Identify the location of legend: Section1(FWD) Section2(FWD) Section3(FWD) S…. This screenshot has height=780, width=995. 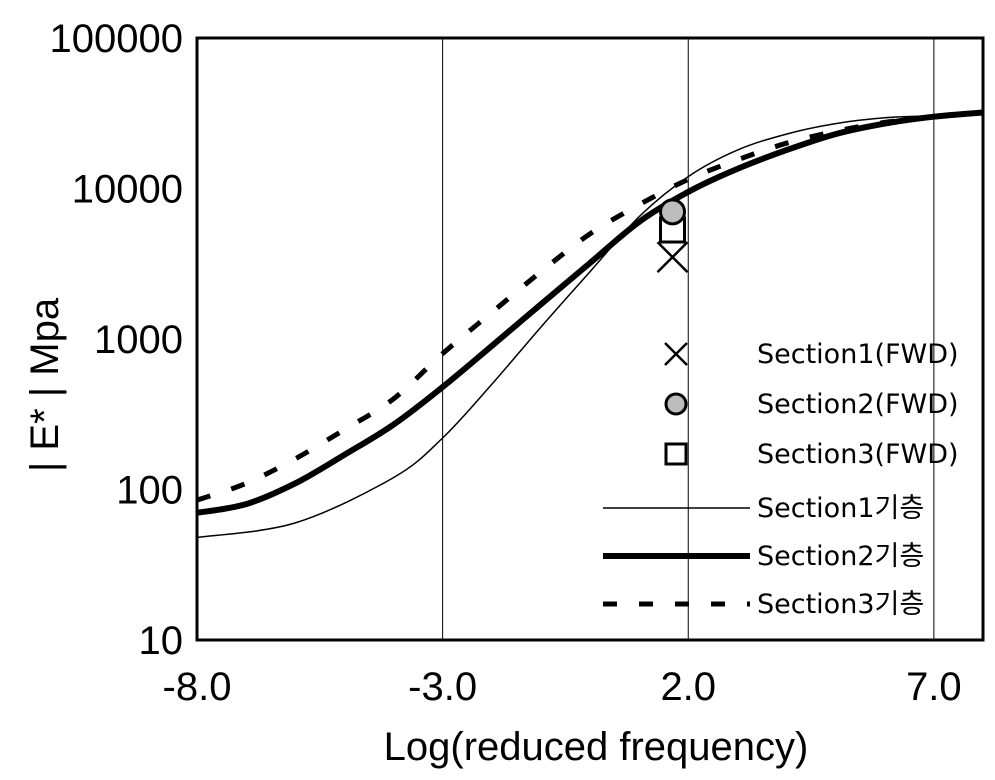
(781, 479).